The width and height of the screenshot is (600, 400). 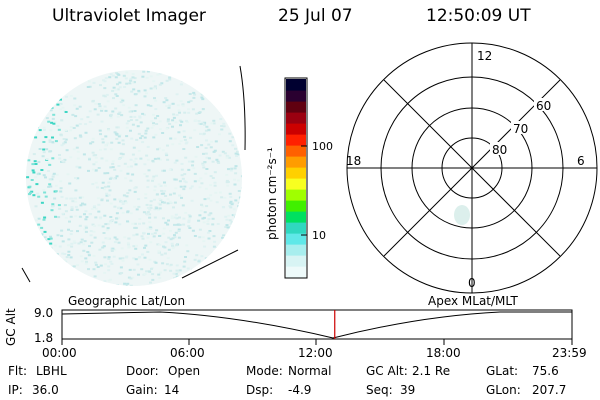 What do you see at coordinates (51, 371) in the screenshot?
I see `filter-value: LBHL` at bounding box center [51, 371].